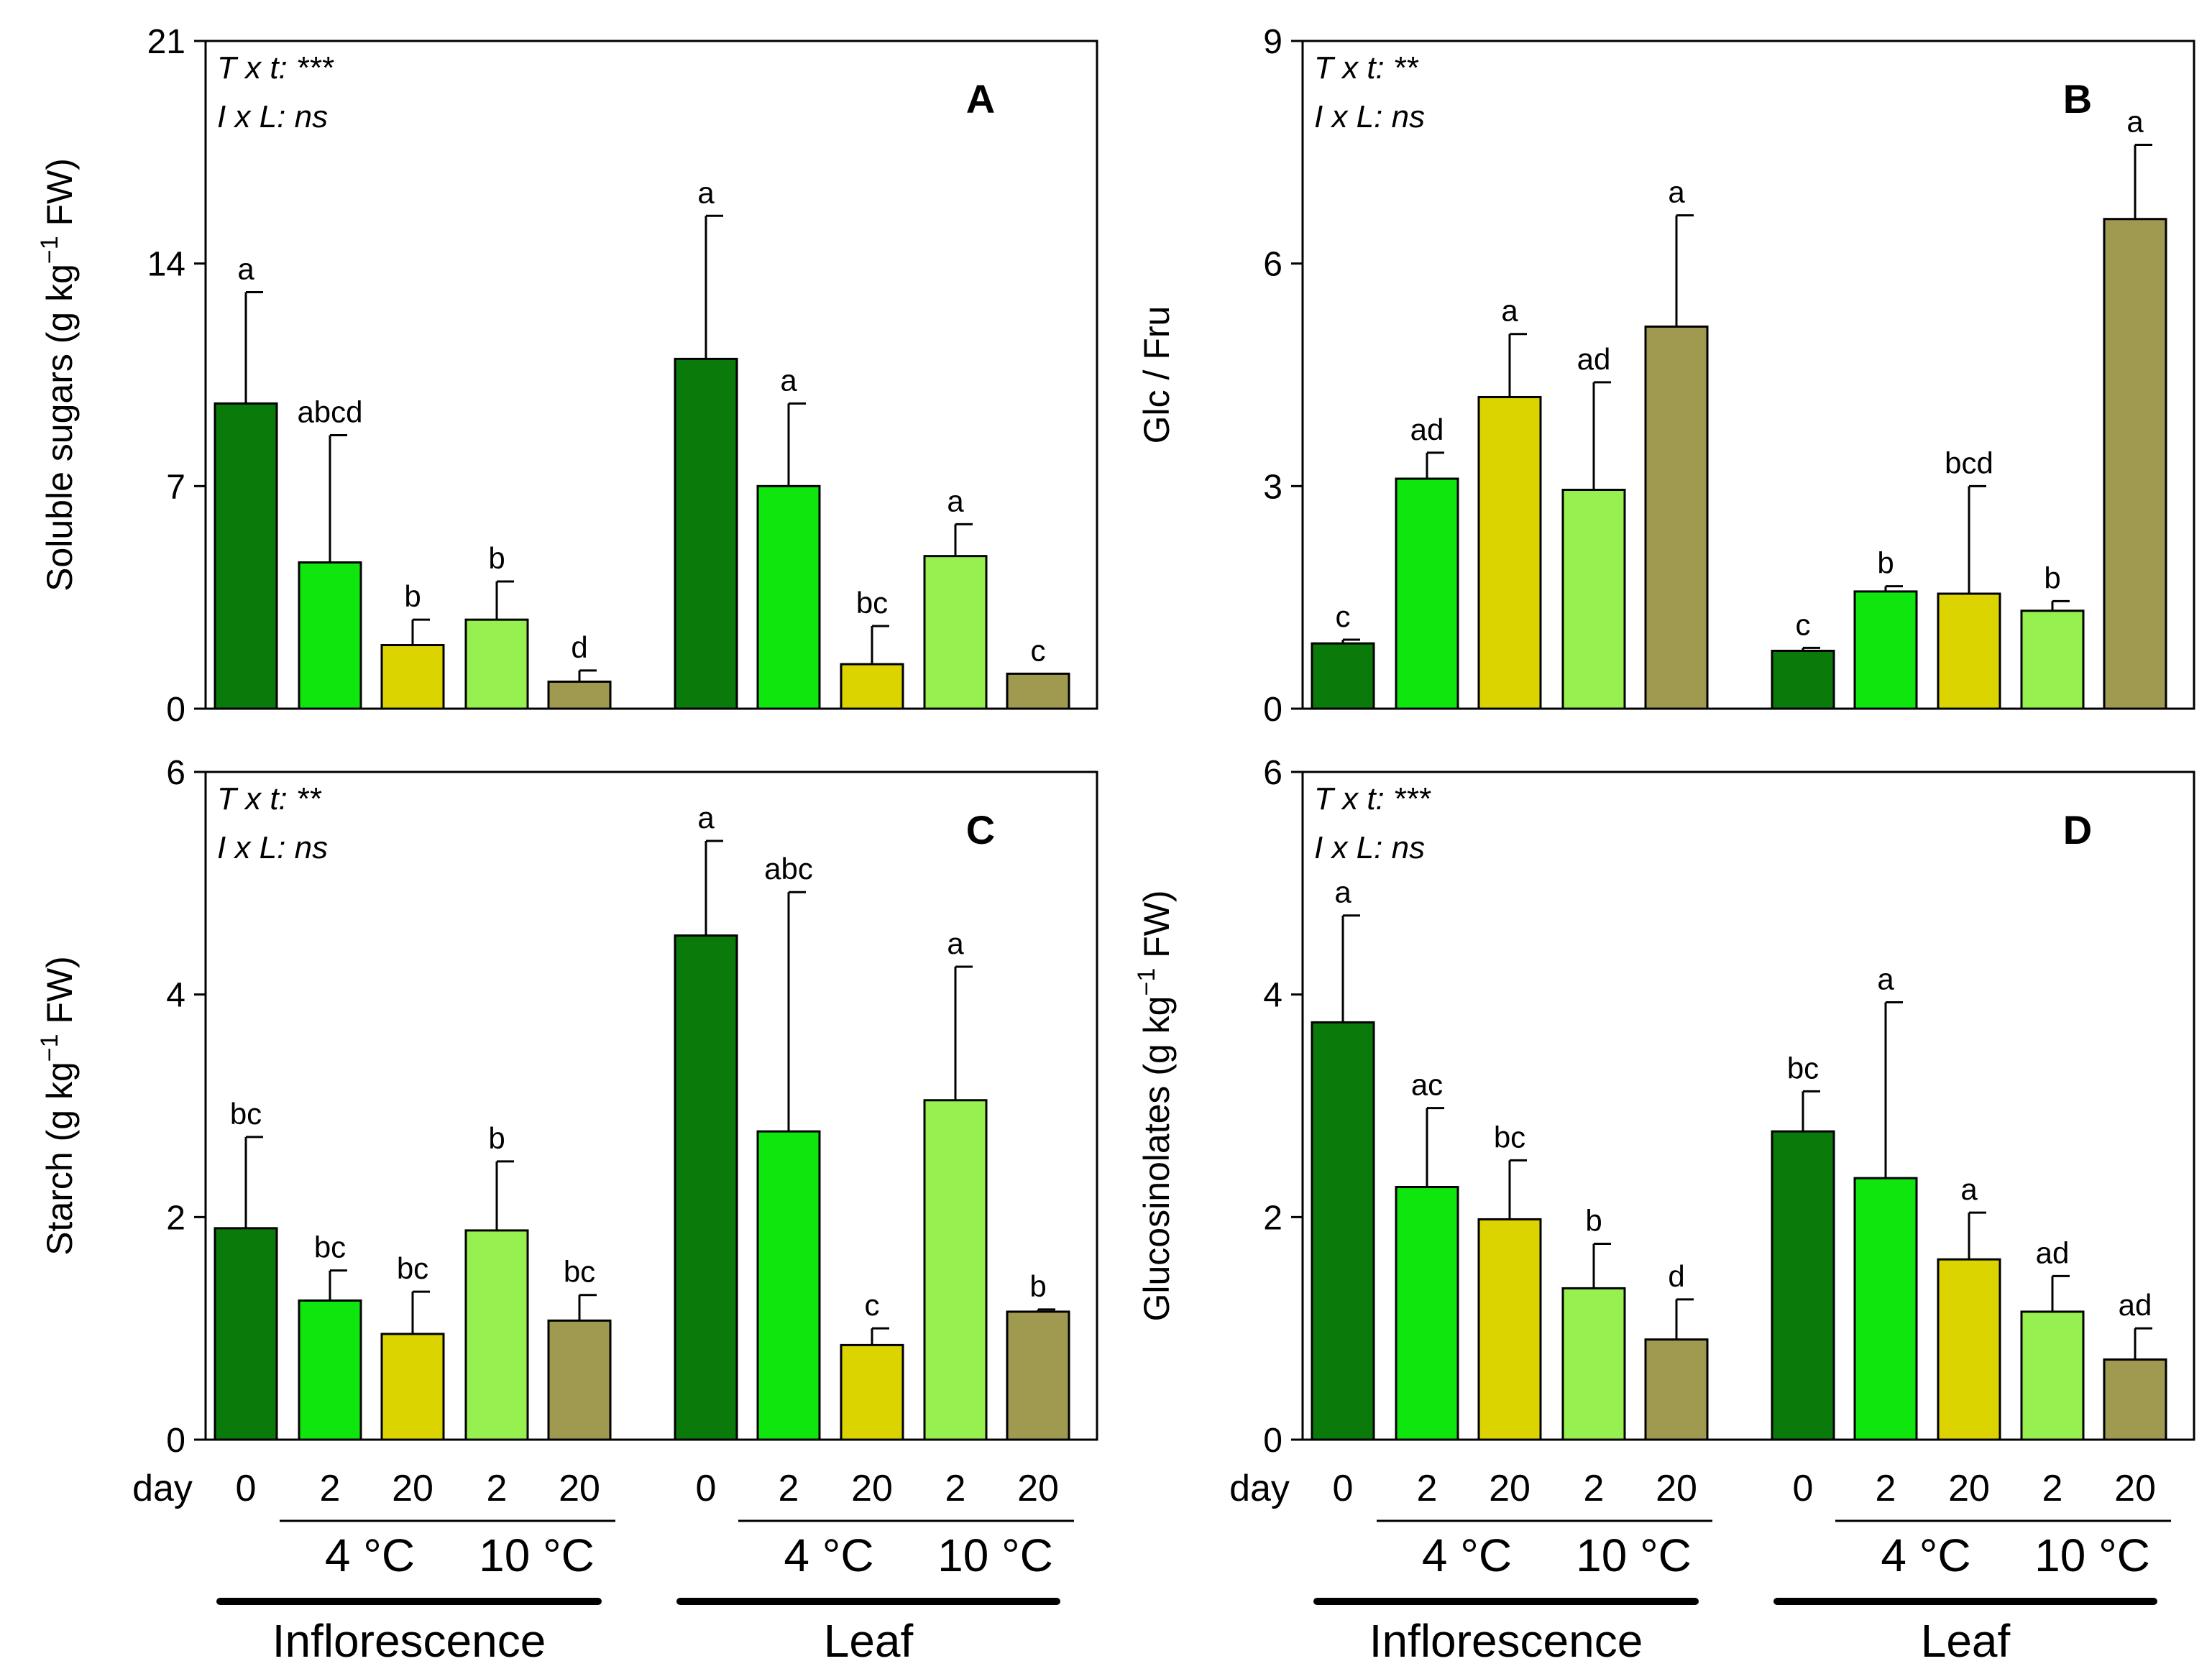 The width and height of the screenshot is (2212, 1679). I want to click on y-tick-label: 2, so click(1272, 1218).